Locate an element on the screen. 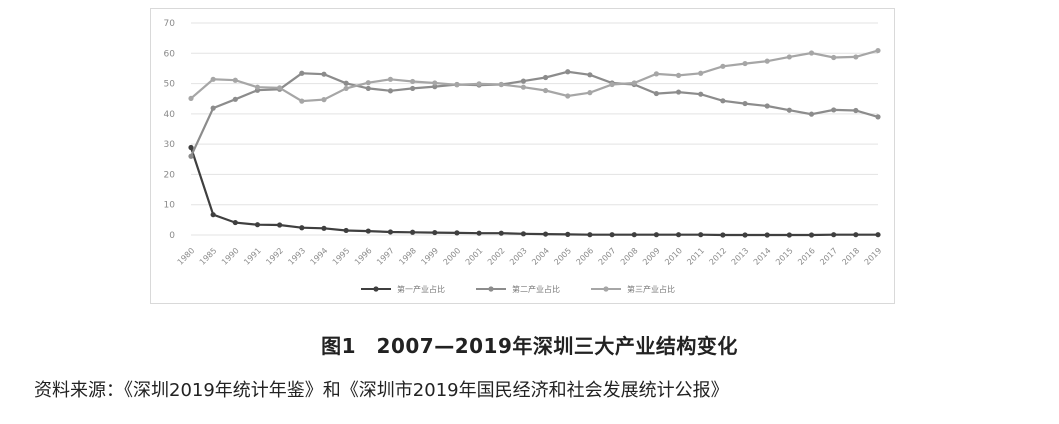 This screenshot has height=424, width=1059. data-point-s3-2017 is located at coordinates (834, 57).